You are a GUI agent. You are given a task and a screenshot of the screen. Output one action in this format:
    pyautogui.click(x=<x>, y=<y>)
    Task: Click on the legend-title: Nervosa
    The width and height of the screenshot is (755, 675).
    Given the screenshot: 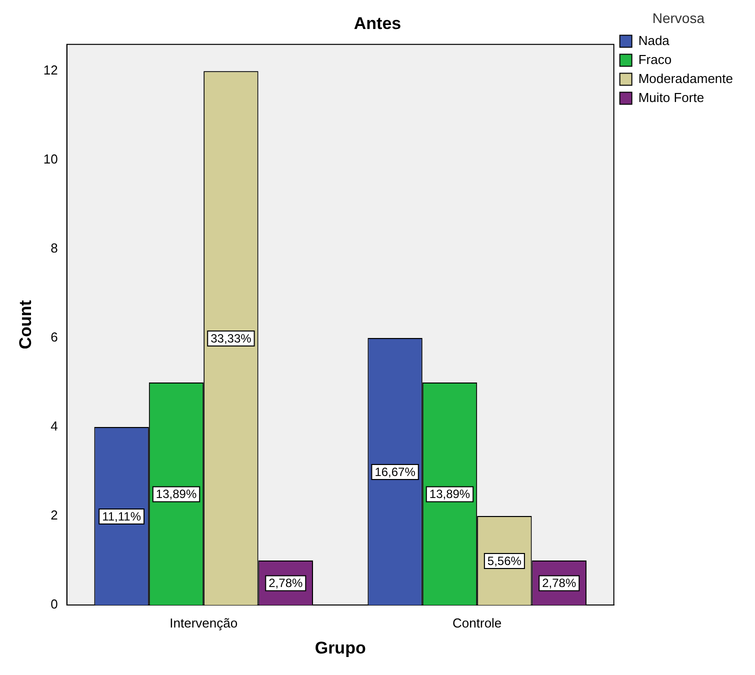 What is the action you would take?
    pyautogui.click(x=678, y=18)
    